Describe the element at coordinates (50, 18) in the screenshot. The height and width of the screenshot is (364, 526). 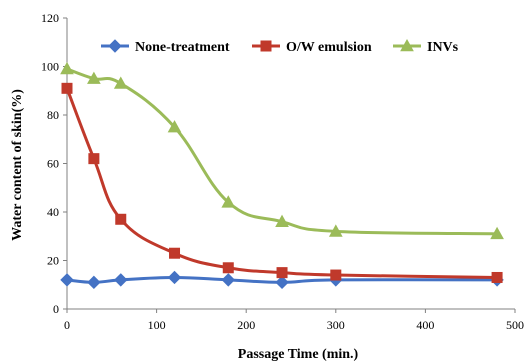
I see `y-tick-label: 120` at that location.